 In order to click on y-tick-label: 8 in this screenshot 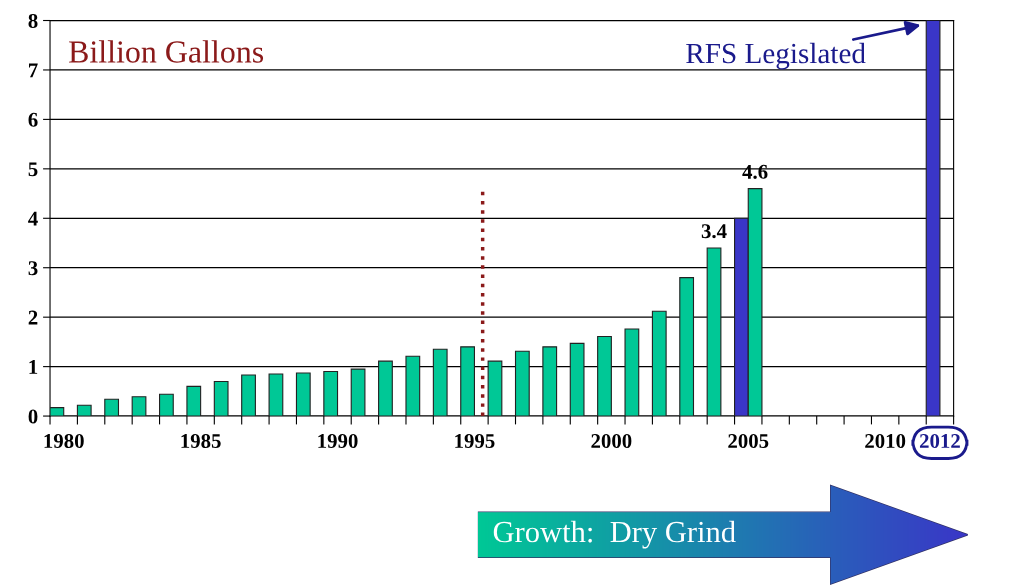, I will do `click(33, 20)`.